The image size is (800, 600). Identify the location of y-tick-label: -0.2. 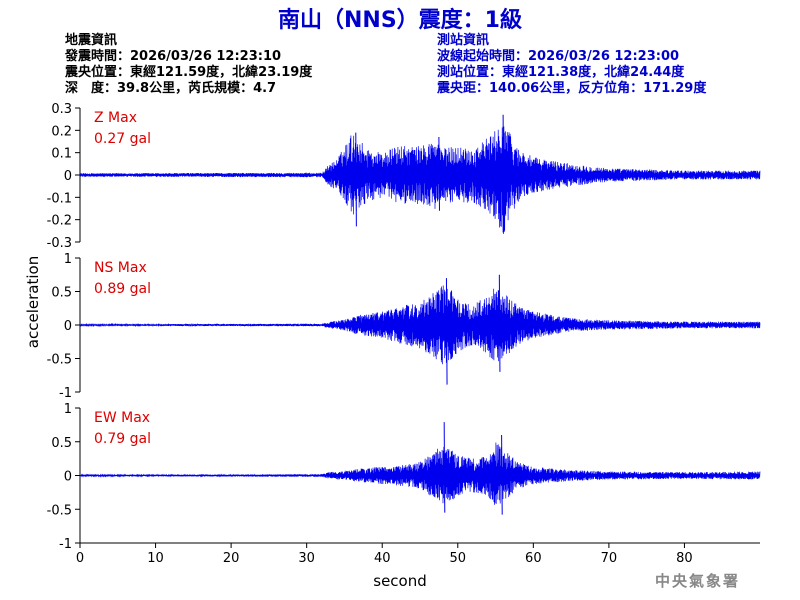
(59, 221).